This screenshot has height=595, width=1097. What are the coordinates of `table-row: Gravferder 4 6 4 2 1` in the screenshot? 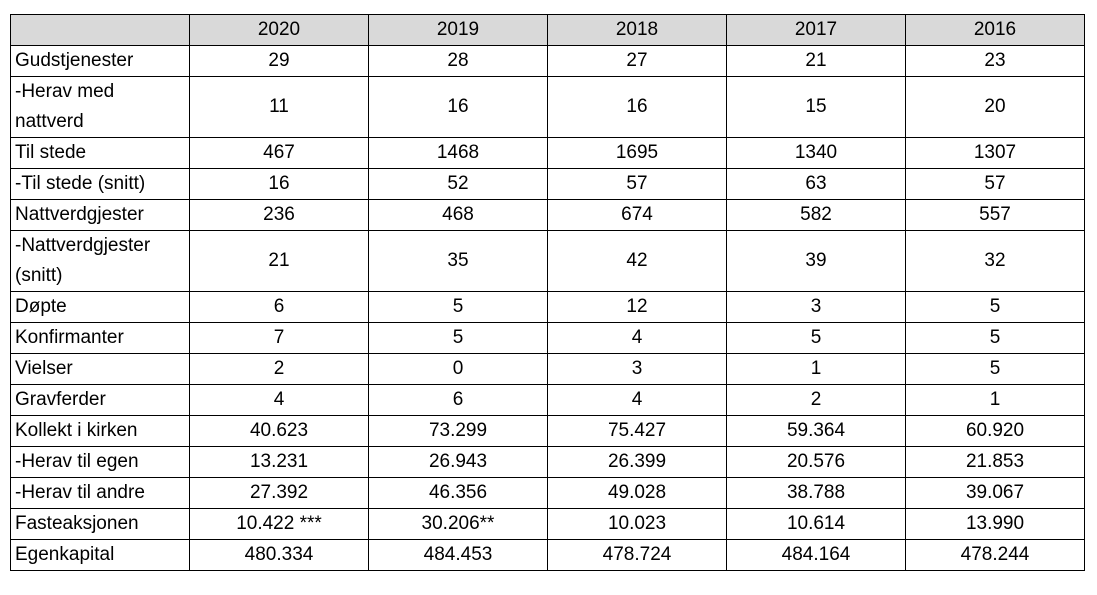 It's located at (547, 400).